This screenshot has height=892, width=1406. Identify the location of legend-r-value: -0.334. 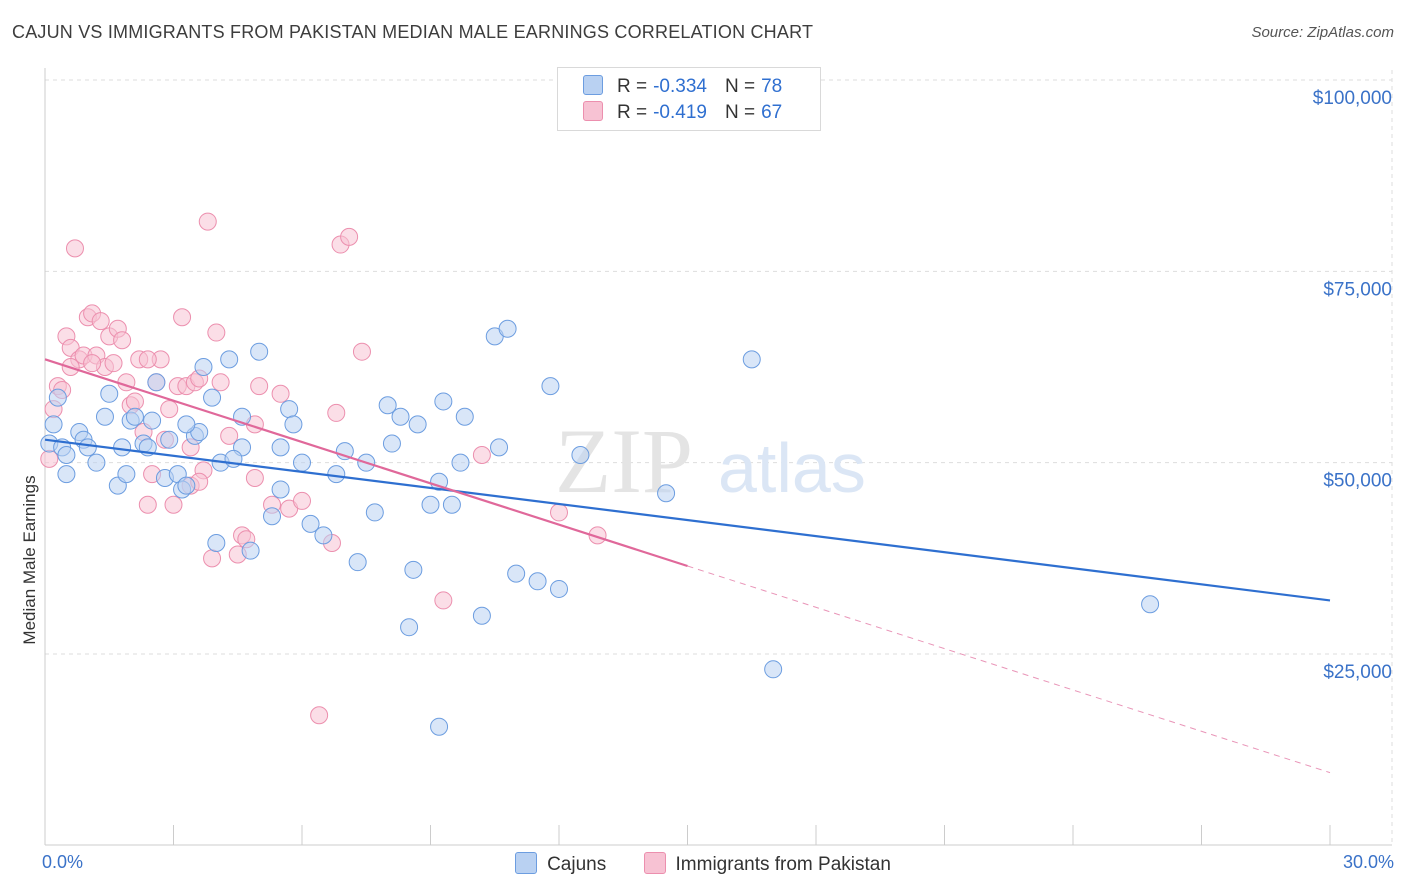
(680, 86).